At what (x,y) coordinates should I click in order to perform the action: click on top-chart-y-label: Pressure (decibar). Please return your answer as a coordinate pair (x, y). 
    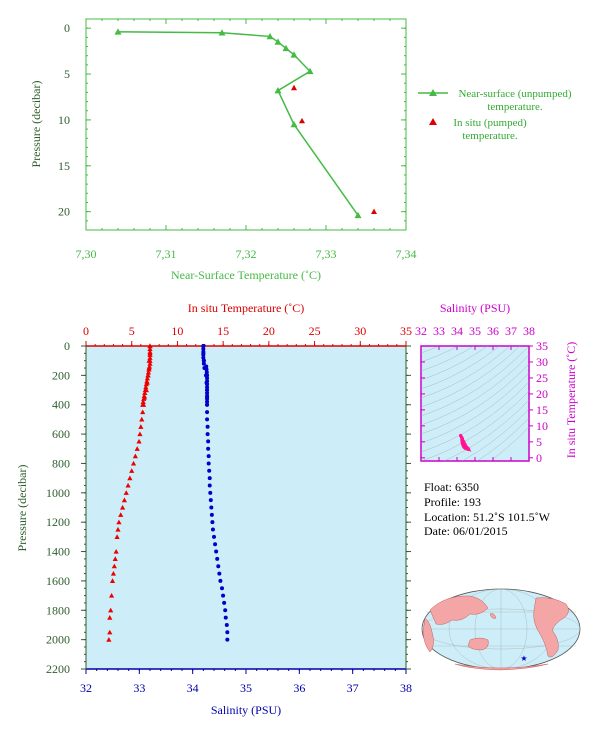
    Looking at the image, I should click on (36, 124).